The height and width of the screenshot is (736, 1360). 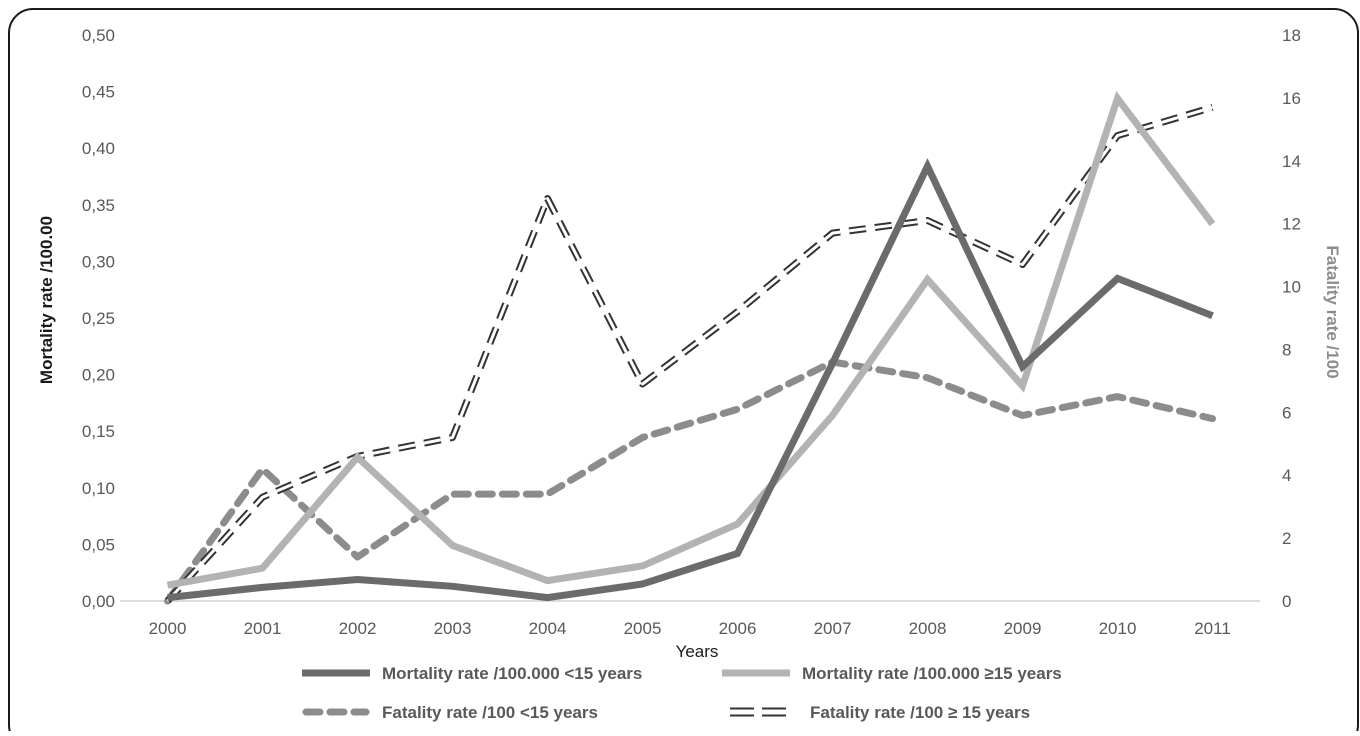 I want to click on y2-tick-label: 4, so click(x=1286, y=475).